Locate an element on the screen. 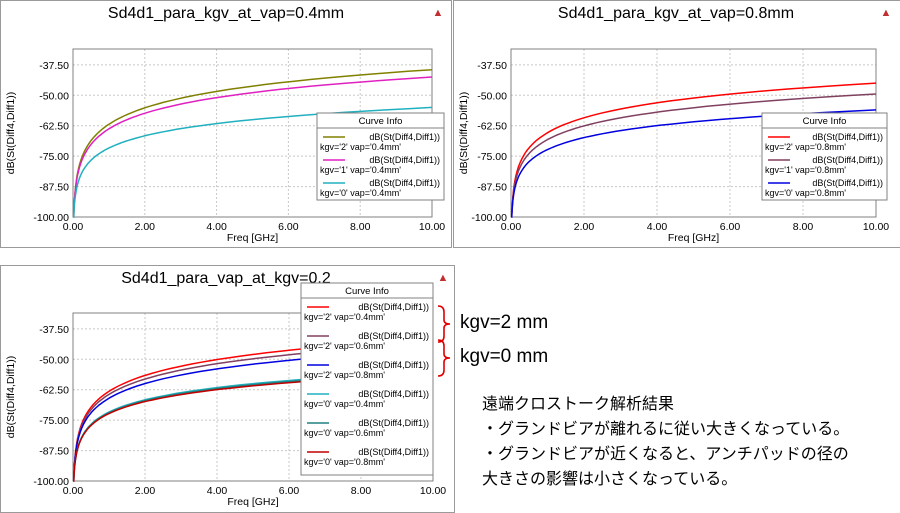 This screenshot has height=513, width=900. chart-title: Sd4d1_para_kgv_at_vap=0.8mm is located at coordinates (676, 13).